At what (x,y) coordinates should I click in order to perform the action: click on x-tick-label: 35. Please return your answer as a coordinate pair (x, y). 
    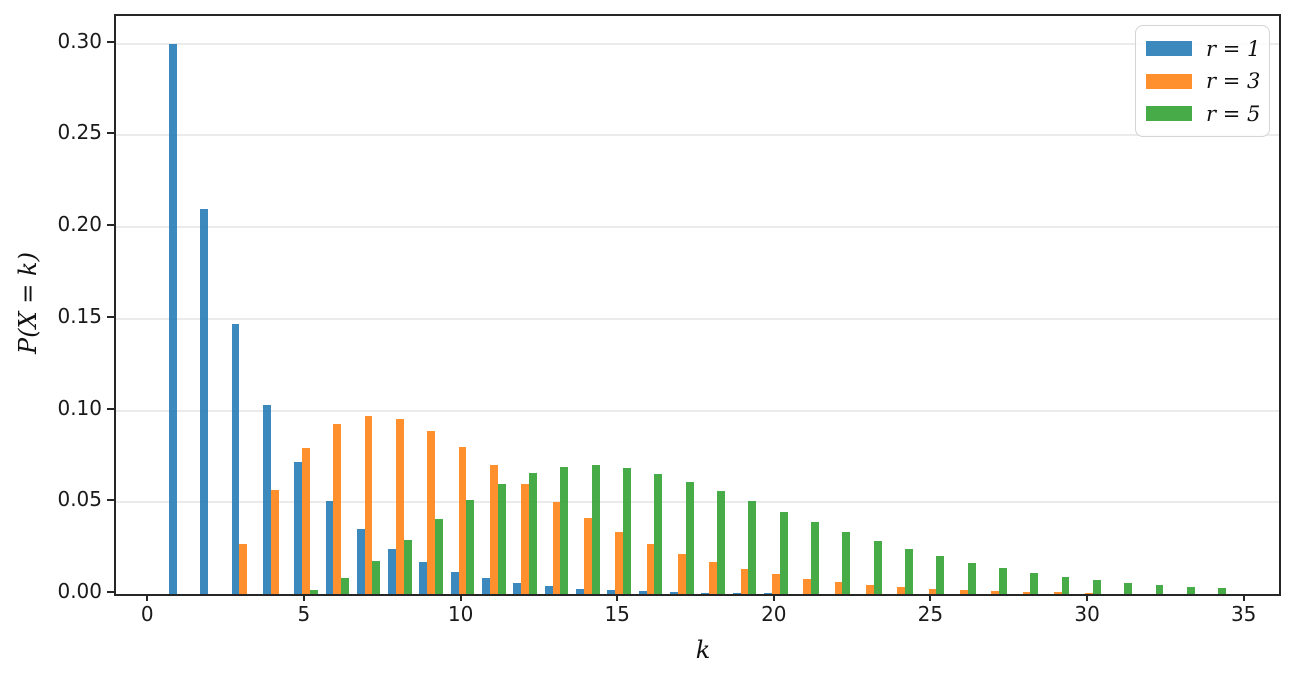
    Looking at the image, I should click on (1243, 614).